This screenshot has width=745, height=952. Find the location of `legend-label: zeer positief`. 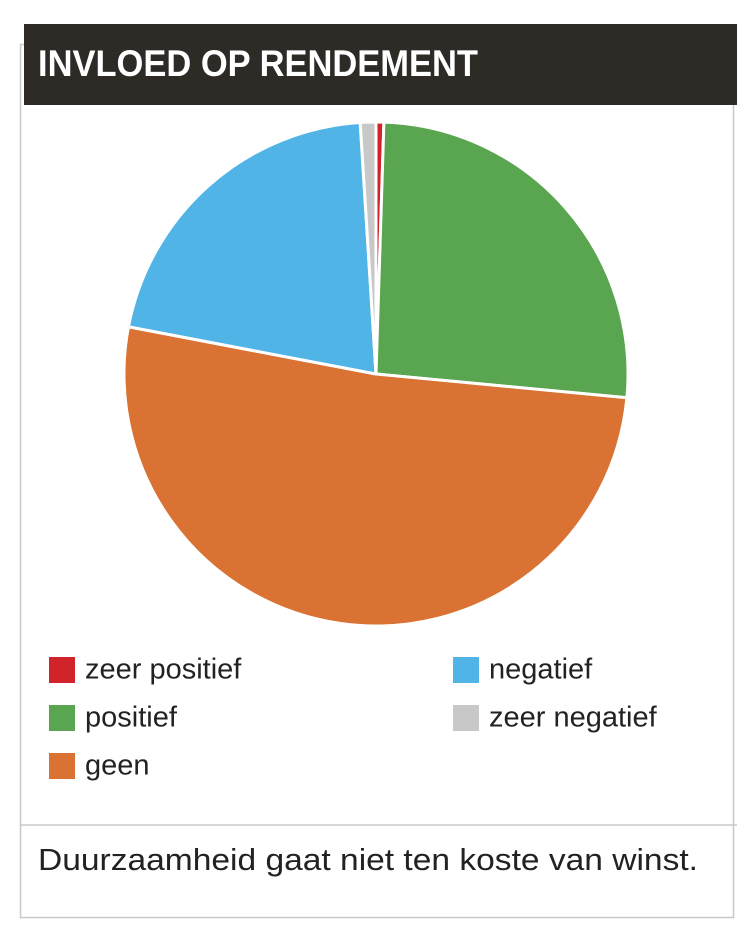

legend-label: zeer positief is located at coordinates (163, 670).